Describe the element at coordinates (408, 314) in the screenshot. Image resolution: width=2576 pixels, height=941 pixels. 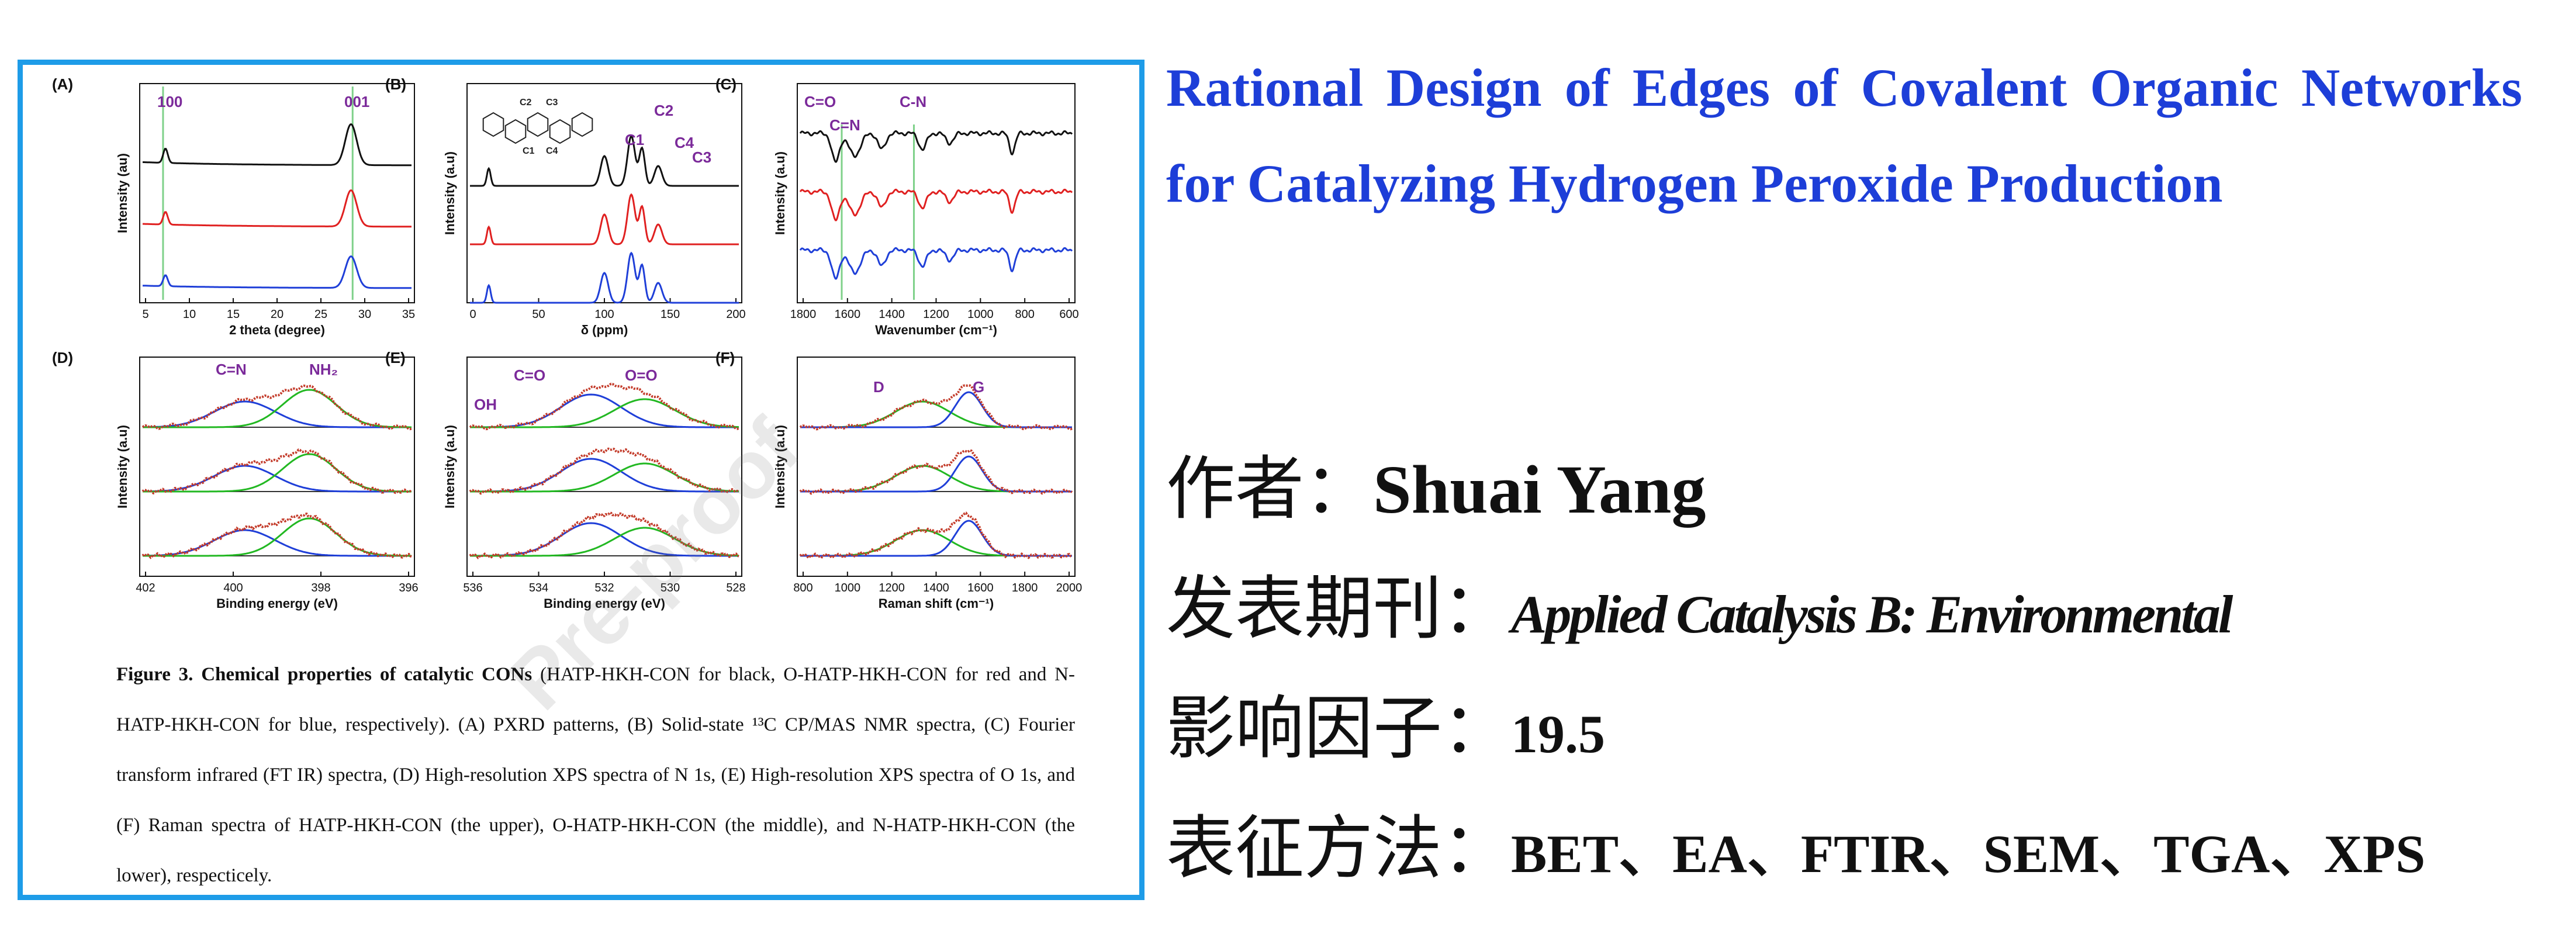
I see `x-tick-label: 35` at that location.